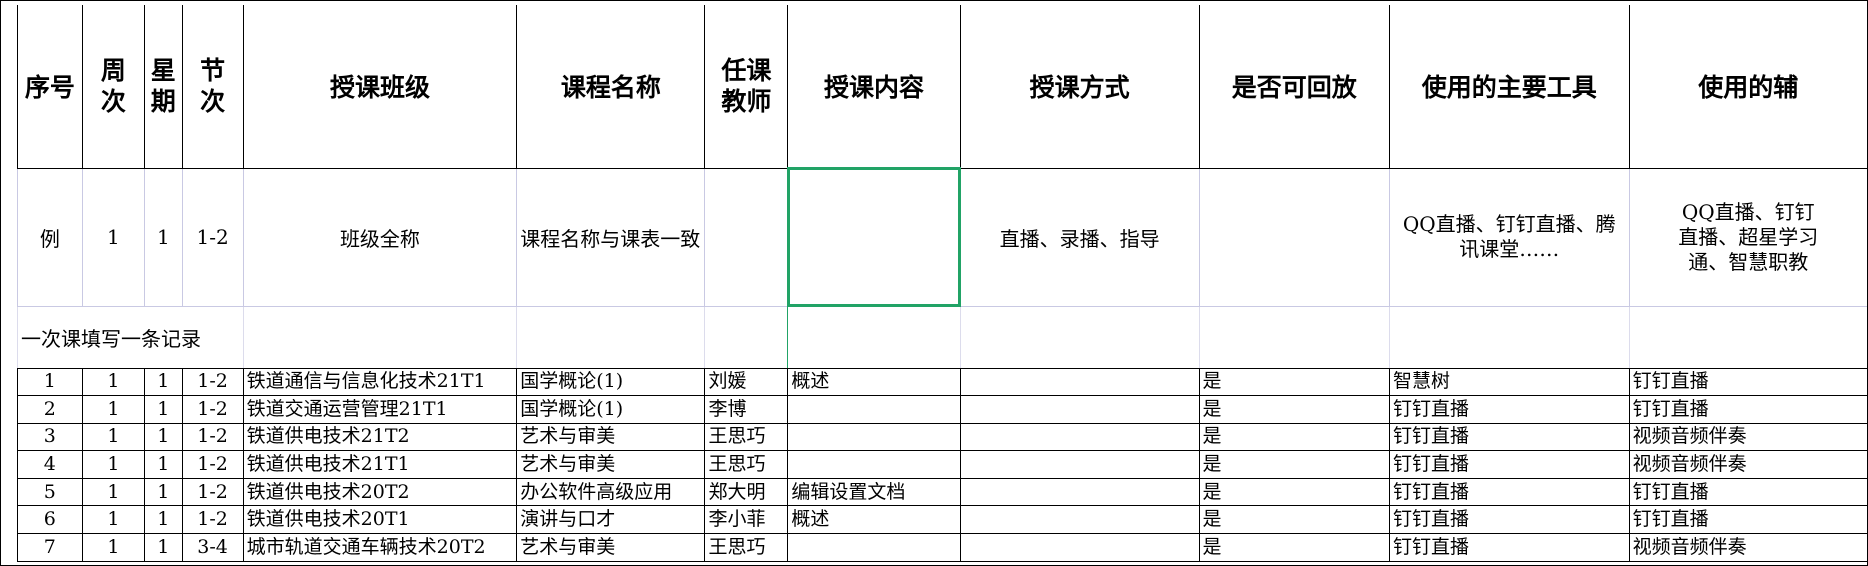  I want to click on example-cell: QQ直播、钉钉直播、超星学习通、智慧职教, so click(1748, 237).